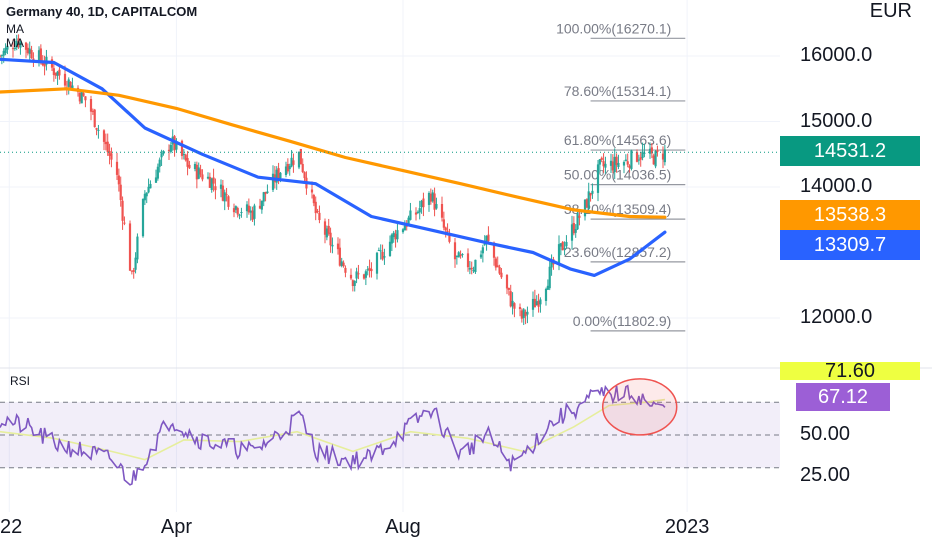 The width and height of the screenshot is (932, 550). I want to click on fib-level-label: 78.60%(15314.1), so click(617, 91).